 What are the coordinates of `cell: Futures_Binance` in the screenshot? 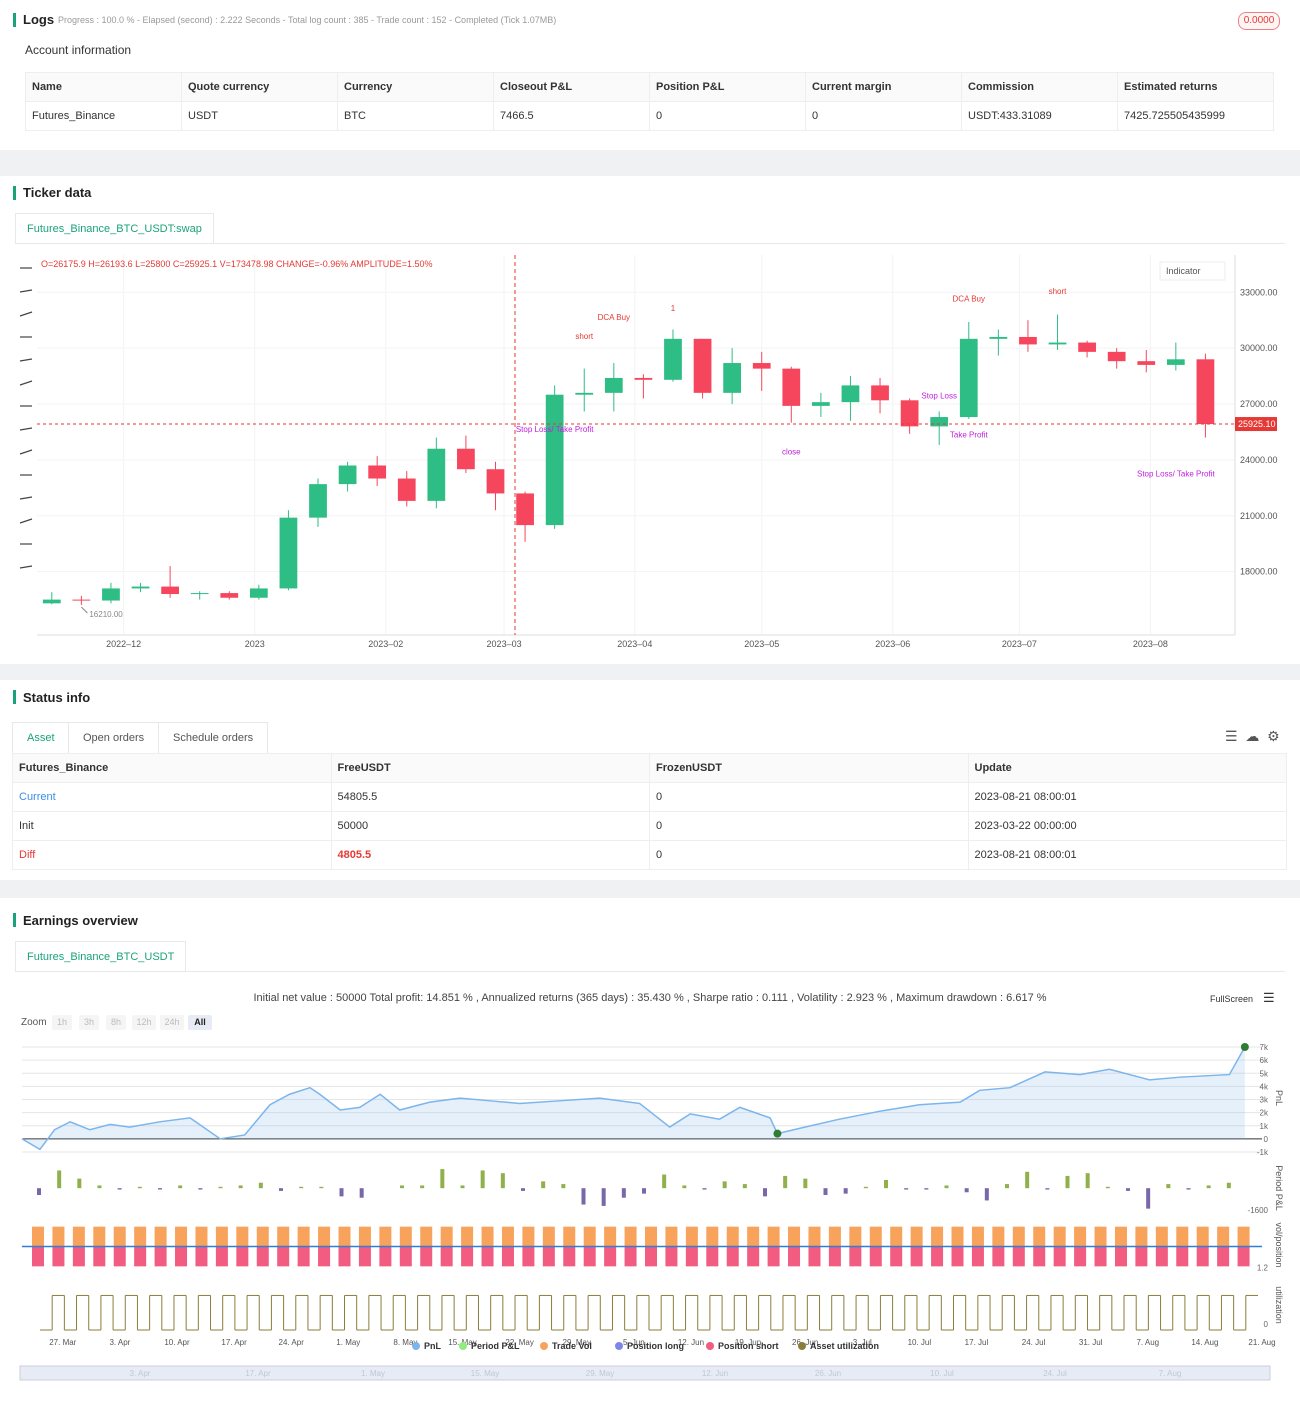 It's located at (103, 116).